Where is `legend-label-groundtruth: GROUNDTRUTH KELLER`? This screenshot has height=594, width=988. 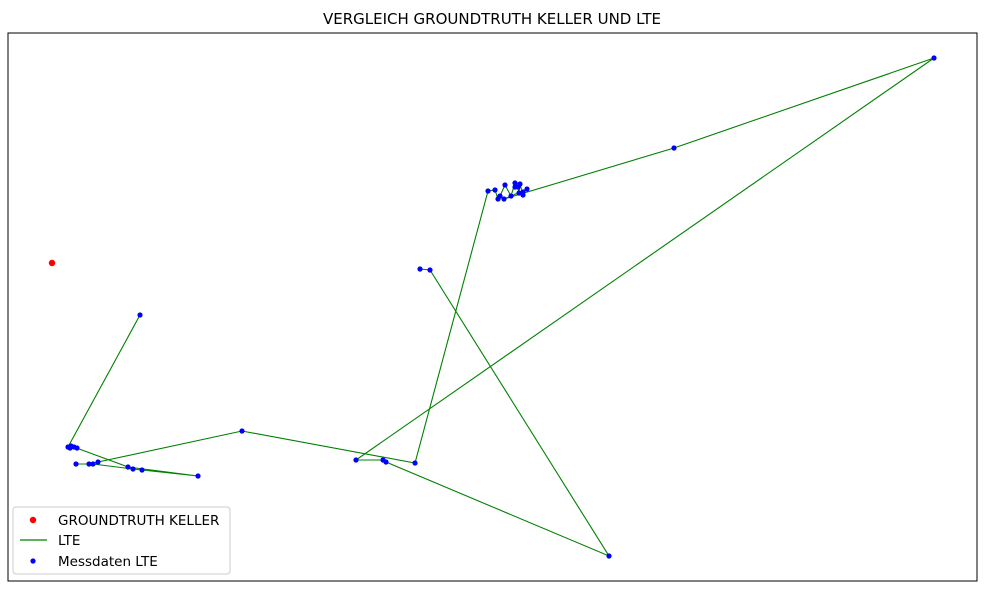
legend-label-groundtruth: GROUNDTRUTH KELLER is located at coordinates (138, 521).